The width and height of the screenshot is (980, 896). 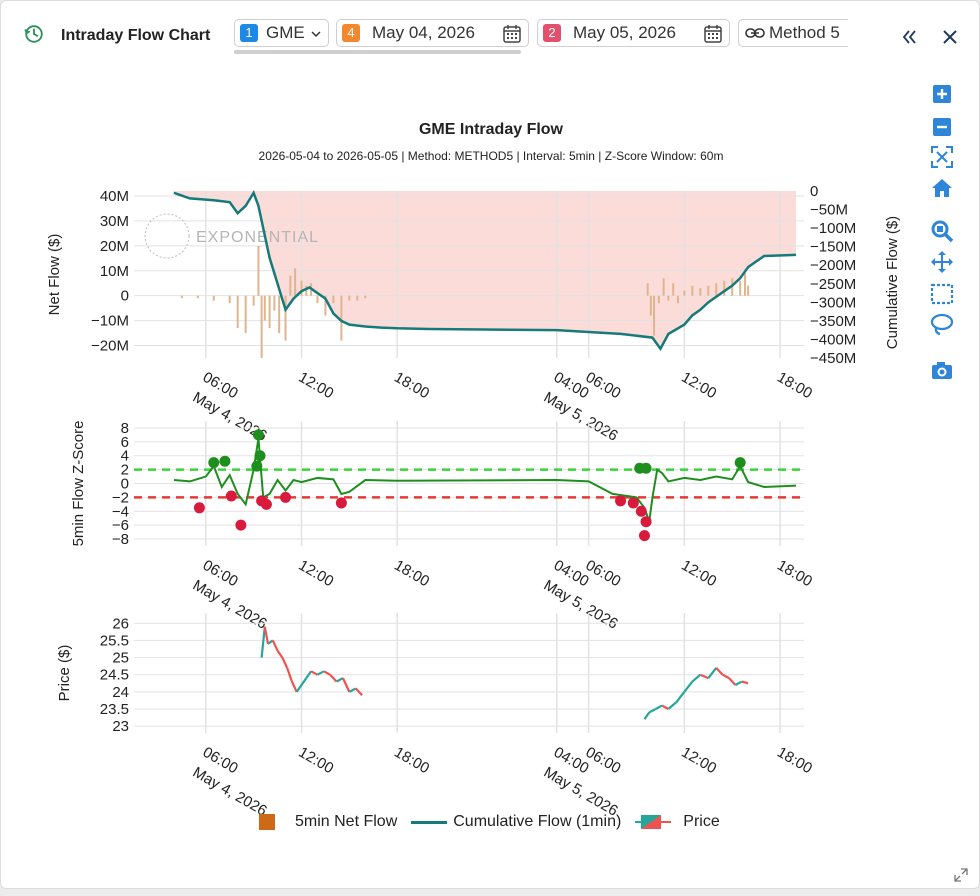 What do you see at coordinates (125, 470) in the screenshot?
I see `y-tick-label: 2` at bounding box center [125, 470].